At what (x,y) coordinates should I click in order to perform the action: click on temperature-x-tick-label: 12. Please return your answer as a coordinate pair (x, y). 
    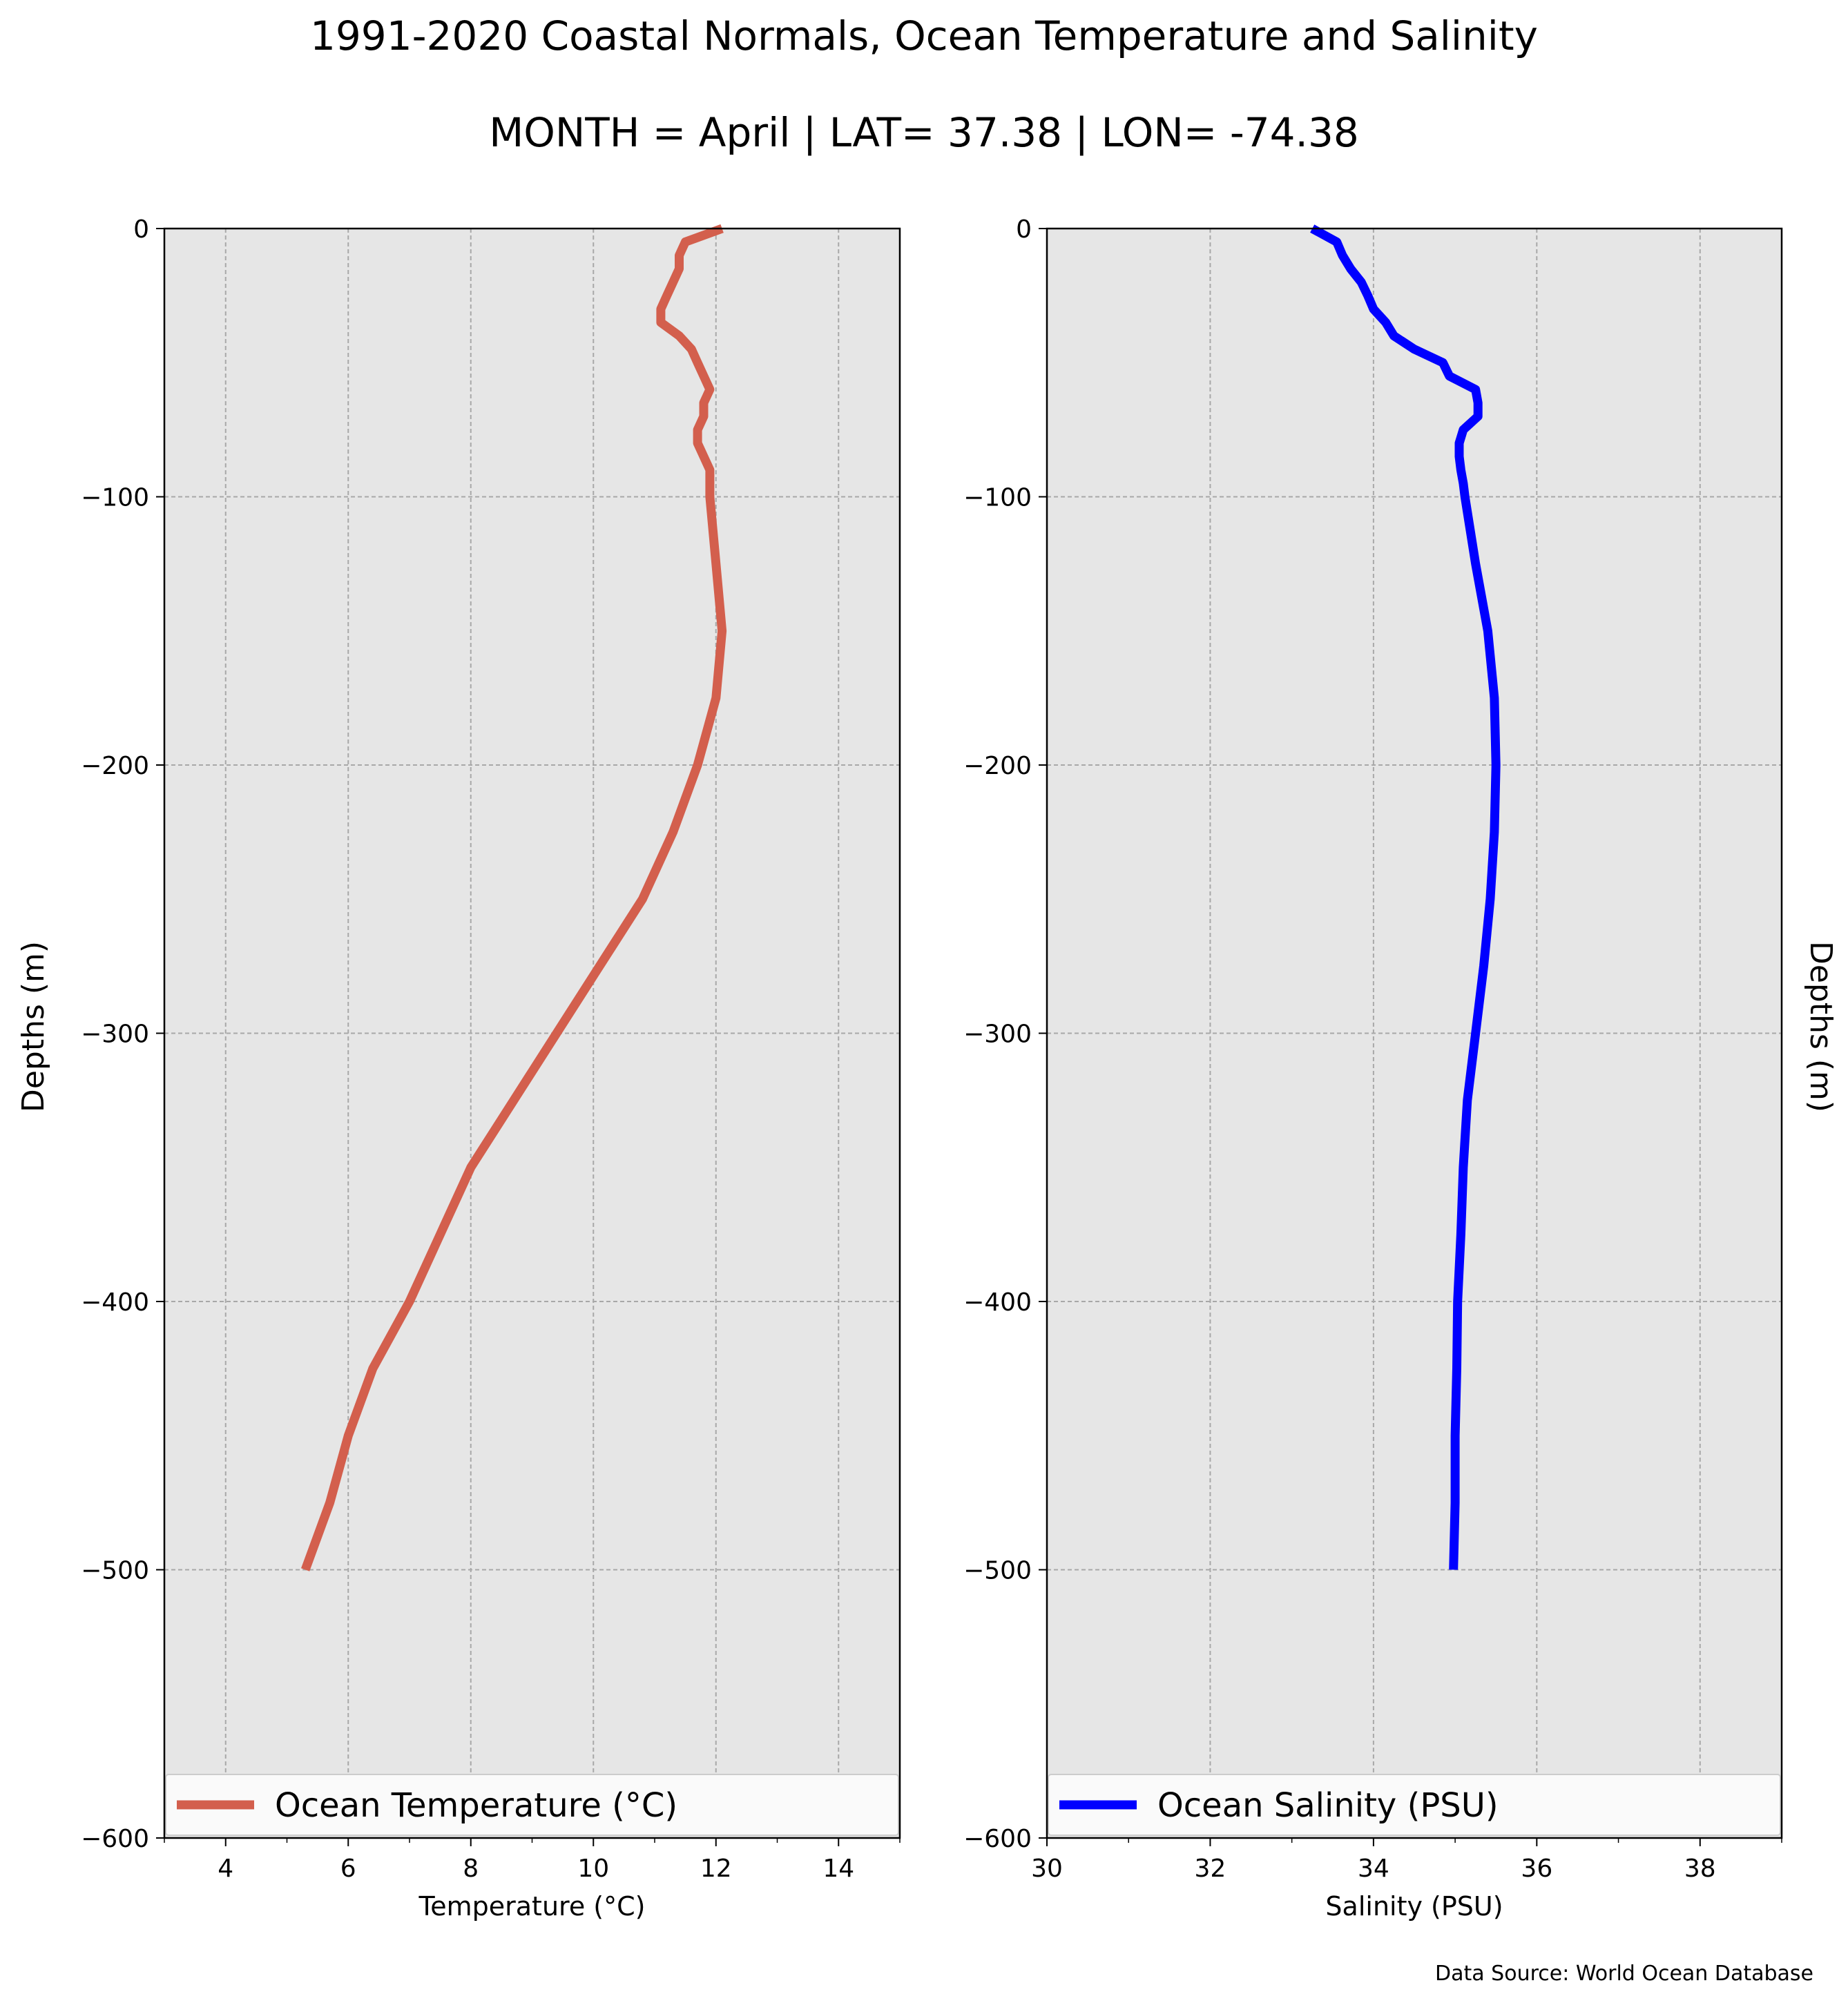
    Looking at the image, I should click on (716, 1869).